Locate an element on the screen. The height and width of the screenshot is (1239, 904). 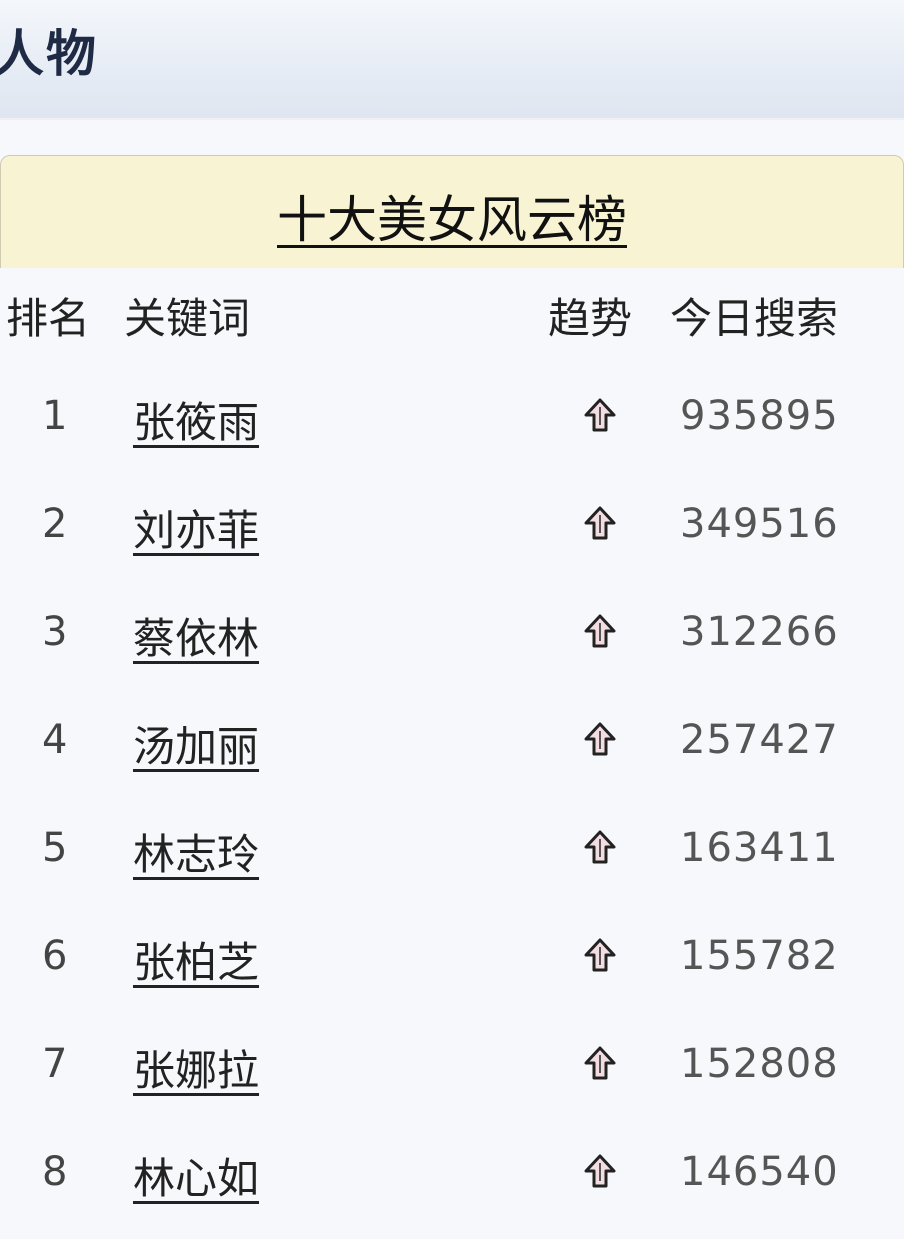
keyword-link: 汤加丽 is located at coordinates (196, 746).